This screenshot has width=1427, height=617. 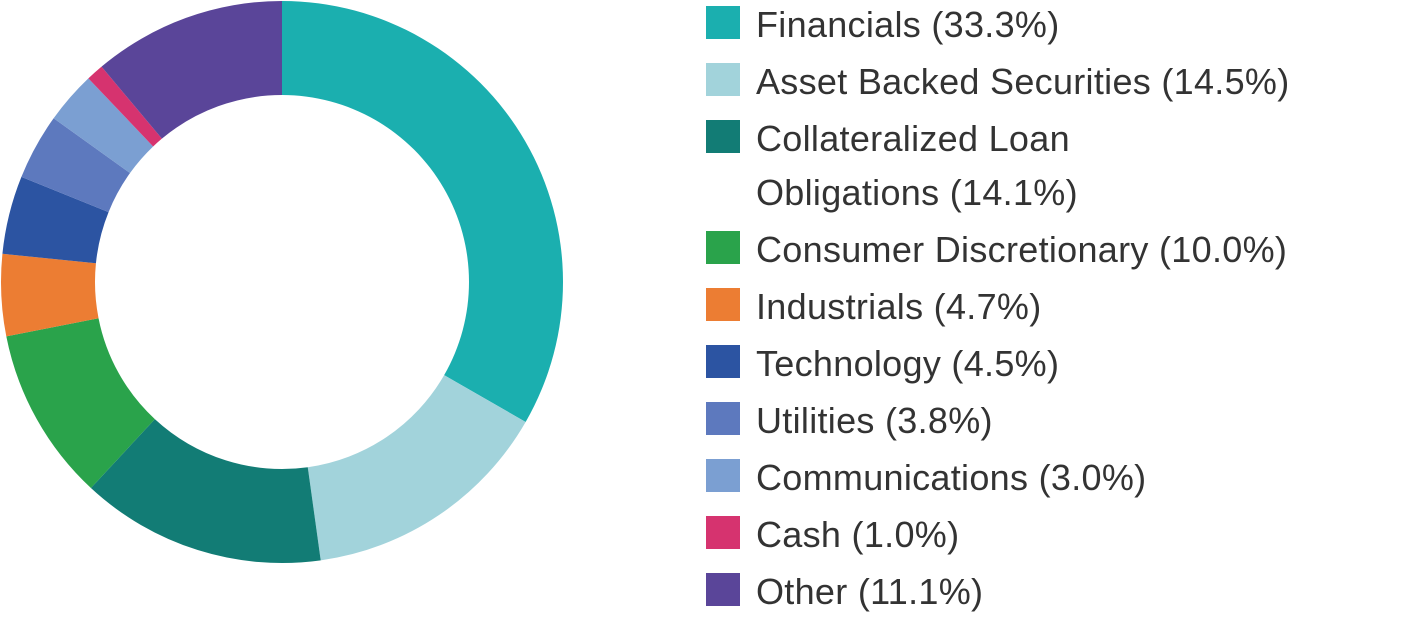 I want to click on slice-industrials, so click(x=49, y=295).